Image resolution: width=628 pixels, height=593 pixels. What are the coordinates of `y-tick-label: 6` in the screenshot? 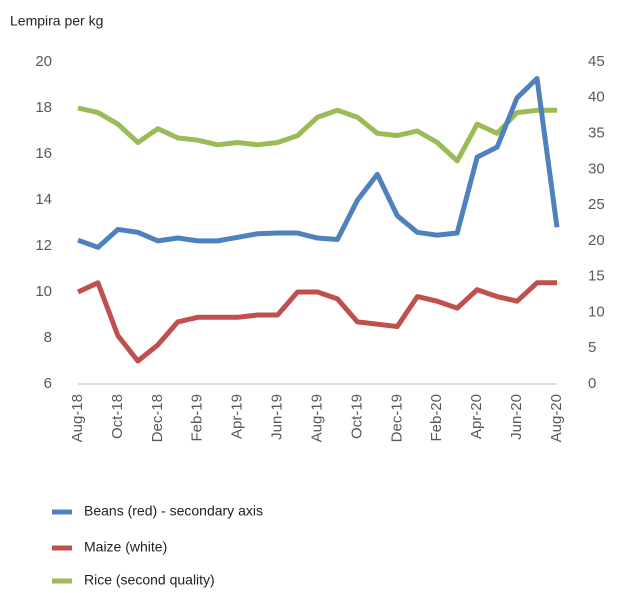 It's located at (48, 383).